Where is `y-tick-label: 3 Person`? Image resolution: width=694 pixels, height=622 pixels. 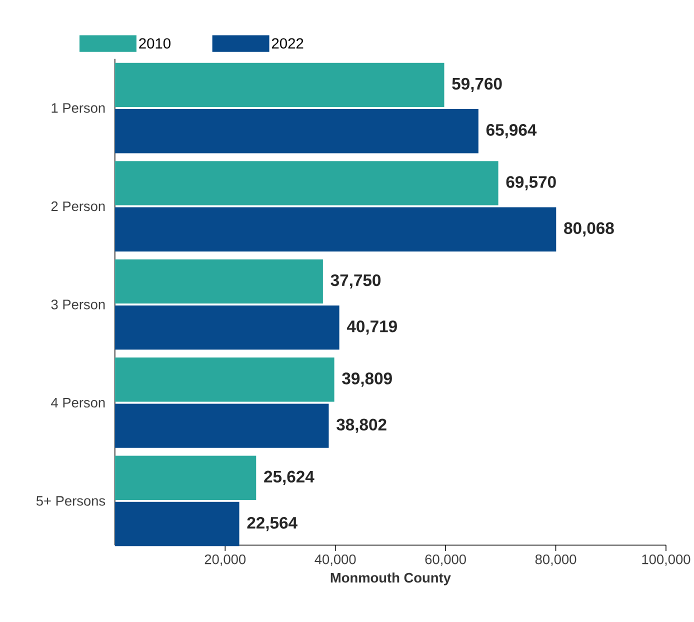
y-tick-label: 3 Person is located at coordinates (78, 305).